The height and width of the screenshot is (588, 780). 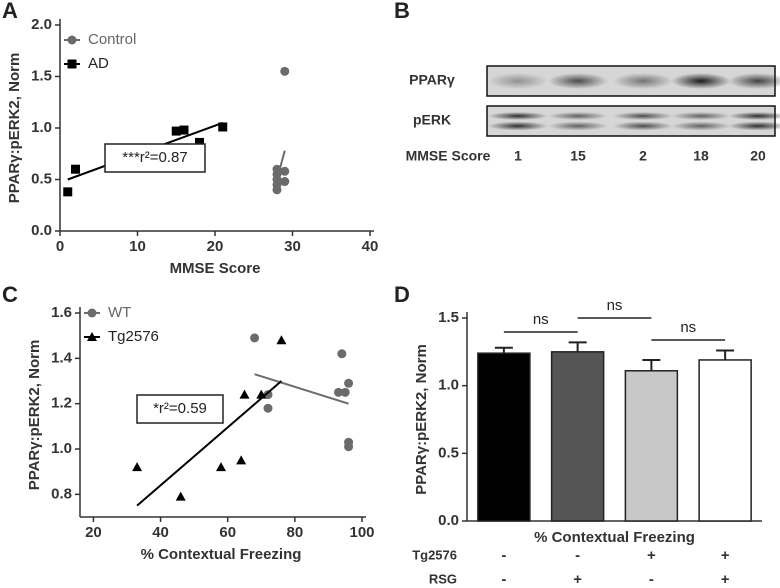 What do you see at coordinates (60, 246) in the screenshot?
I see `x-tick-label: 0` at bounding box center [60, 246].